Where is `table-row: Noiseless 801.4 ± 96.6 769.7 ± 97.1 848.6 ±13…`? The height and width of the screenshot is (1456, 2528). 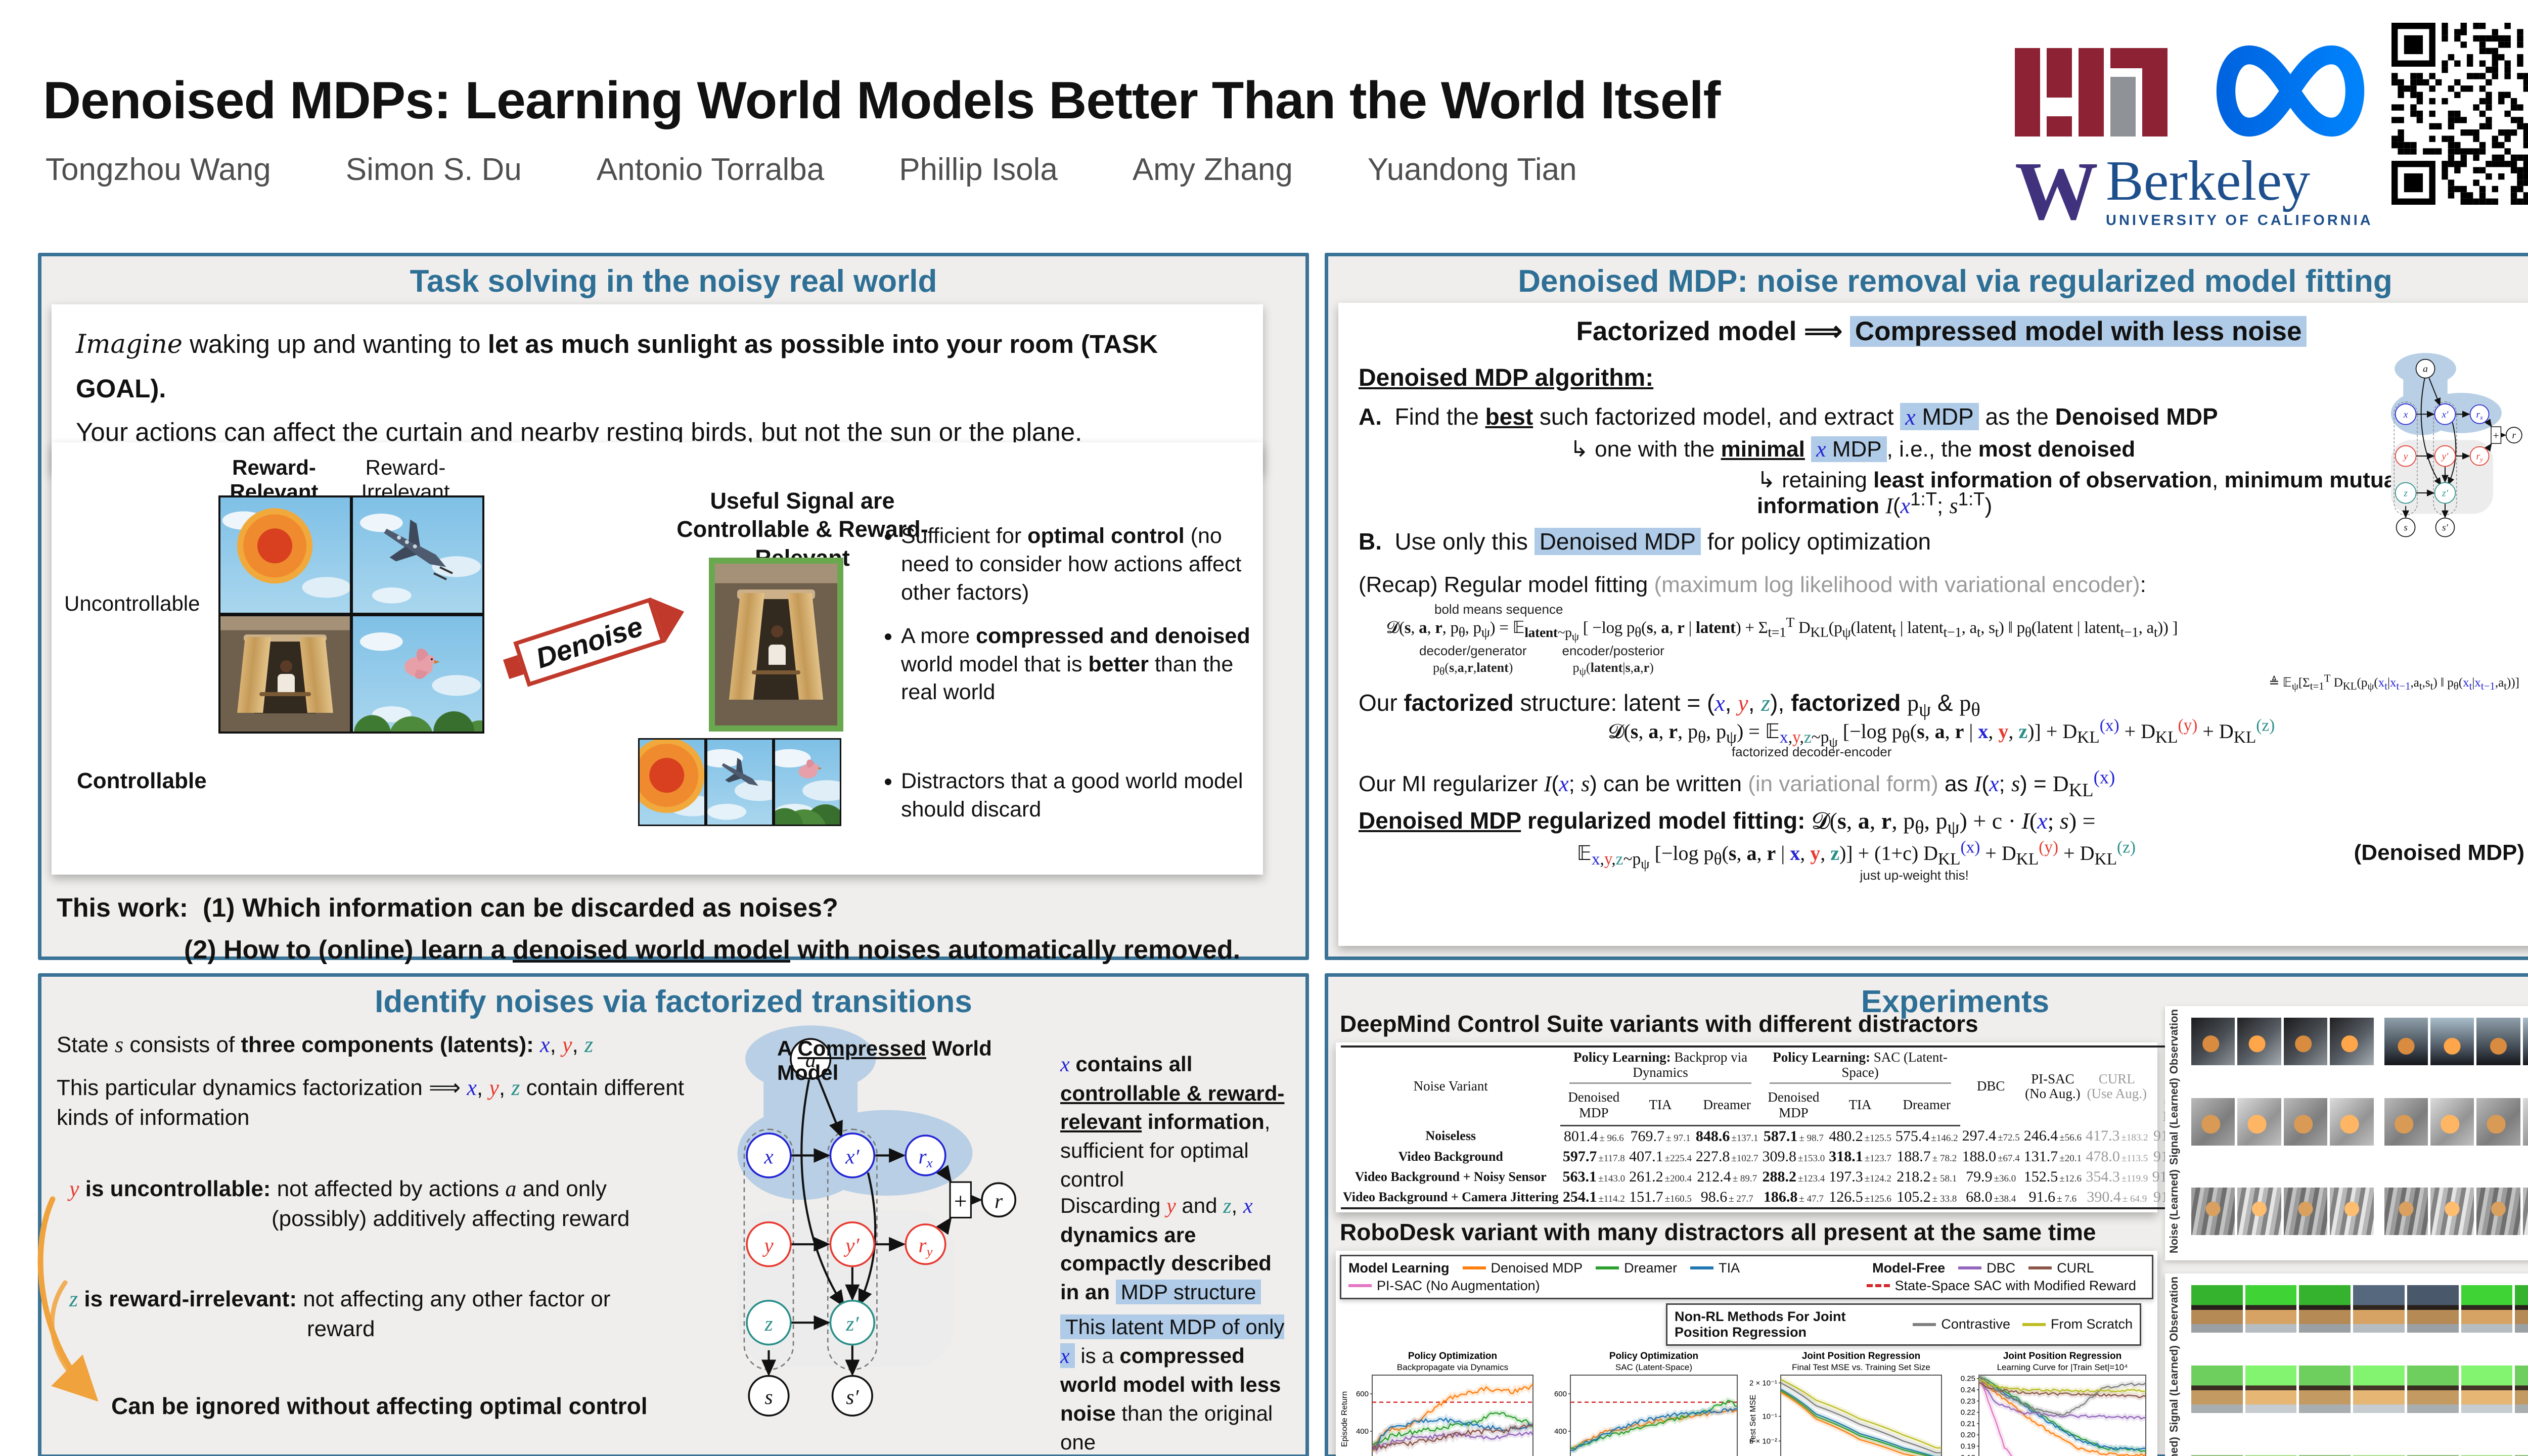 table-row: Noiseless 801.4 ± 96.6 769.7 ± 97.1 848.6 ±13… is located at coordinates (1820, 1136).